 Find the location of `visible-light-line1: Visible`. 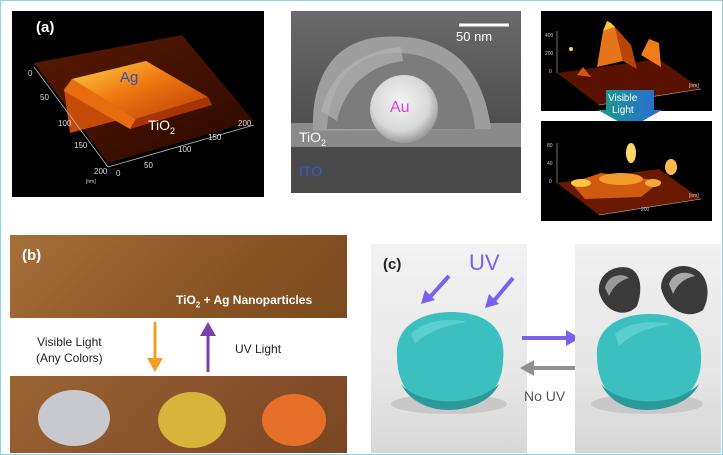

visible-light-line1: Visible is located at coordinates (623, 98).